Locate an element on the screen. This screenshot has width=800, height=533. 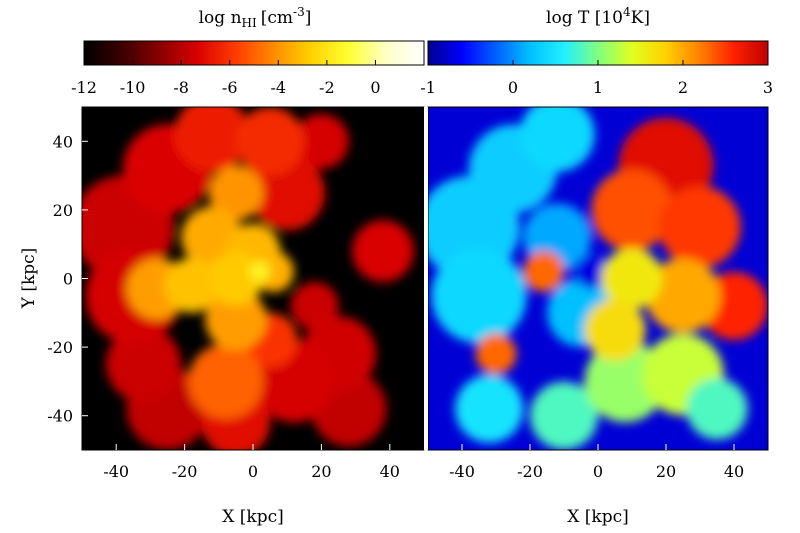
temperature-axes: -40 -20 0 20 40 is located at coordinates (596, 462).